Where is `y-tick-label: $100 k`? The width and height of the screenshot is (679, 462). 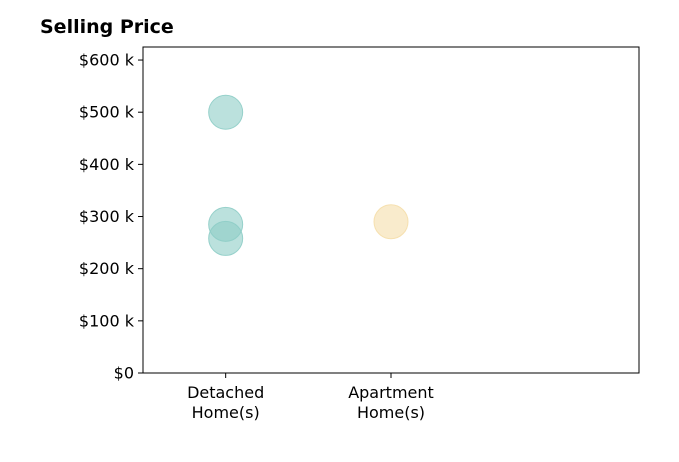
y-tick-label: $100 k is located at coordinates (107, 320).